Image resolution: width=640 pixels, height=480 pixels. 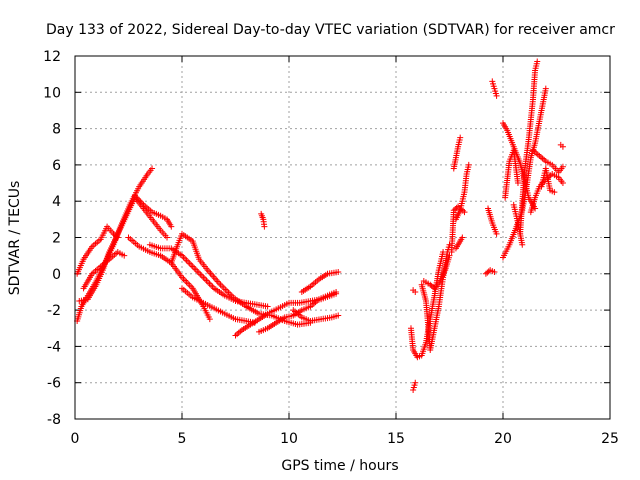 What do you see at coordinates (547, 161) in the screenshot?
I see `series-track33` at bounding box center [547, 161].